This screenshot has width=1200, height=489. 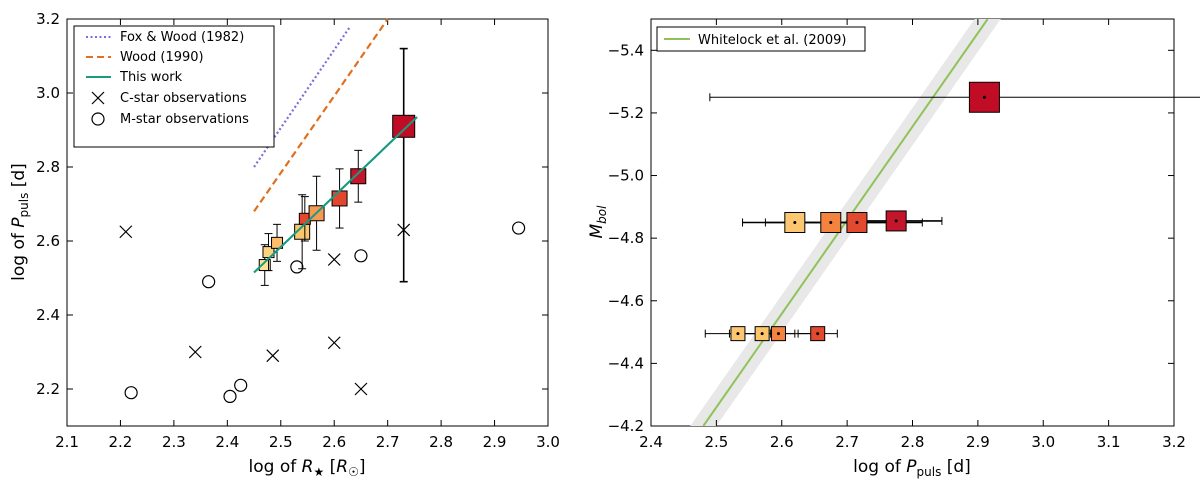 I want to click on y-tick-label: 3.0, so click(x=48, y=93).